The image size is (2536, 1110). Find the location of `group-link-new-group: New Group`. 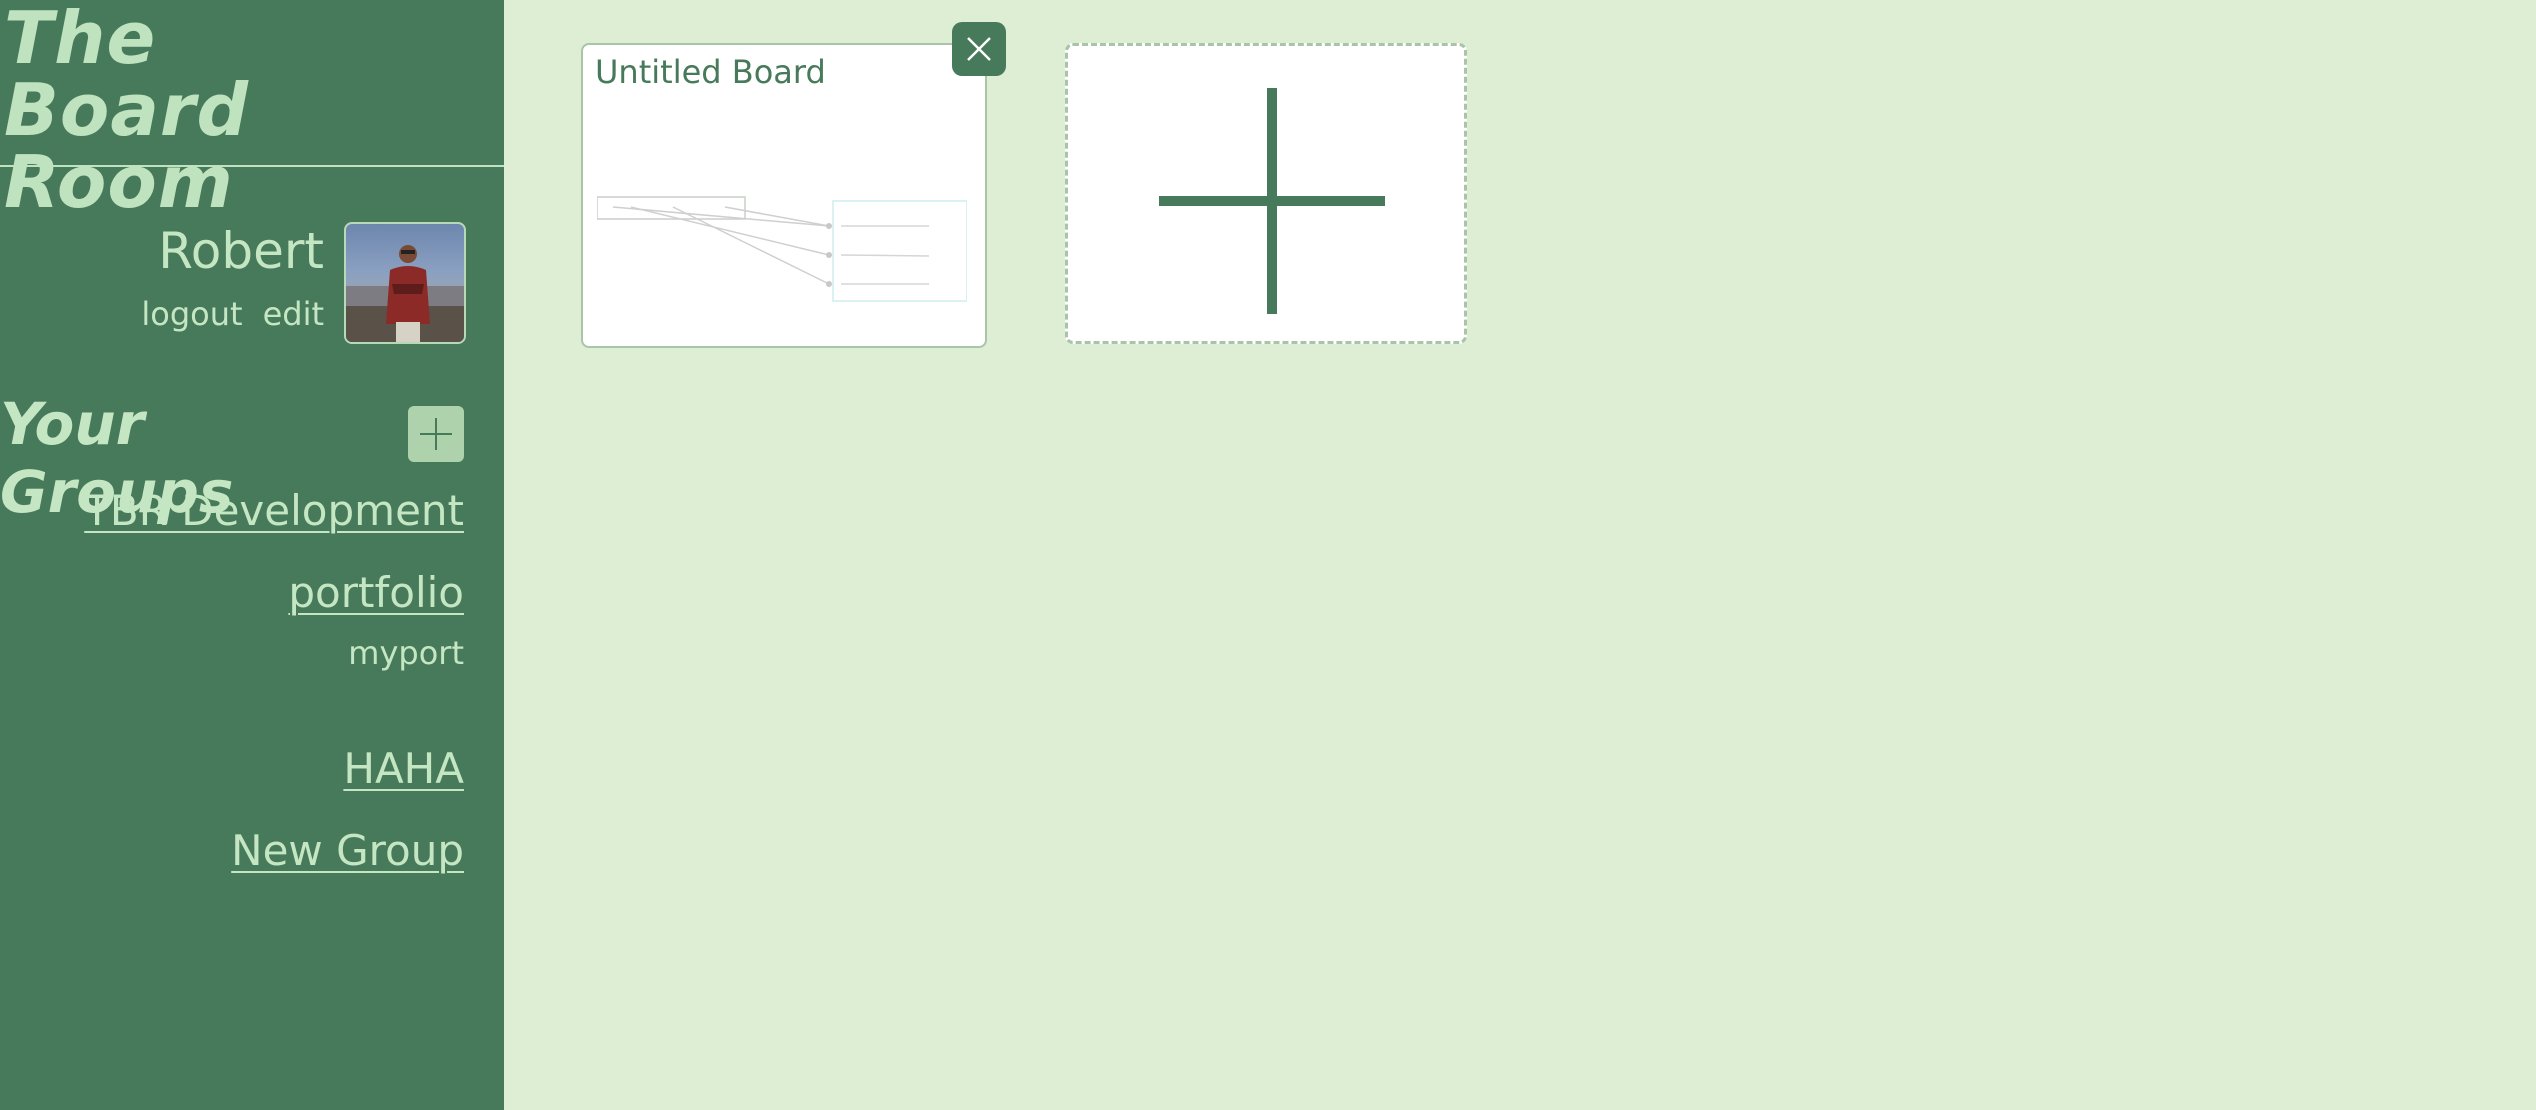

group-link-new-group: New Group is located at coordinates (347, 850).